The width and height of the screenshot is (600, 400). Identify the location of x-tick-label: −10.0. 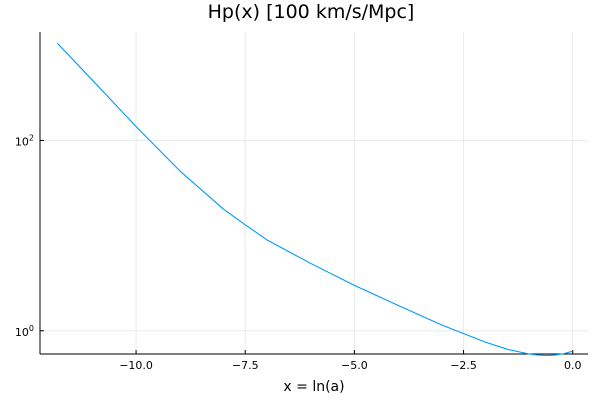
(136, 365).